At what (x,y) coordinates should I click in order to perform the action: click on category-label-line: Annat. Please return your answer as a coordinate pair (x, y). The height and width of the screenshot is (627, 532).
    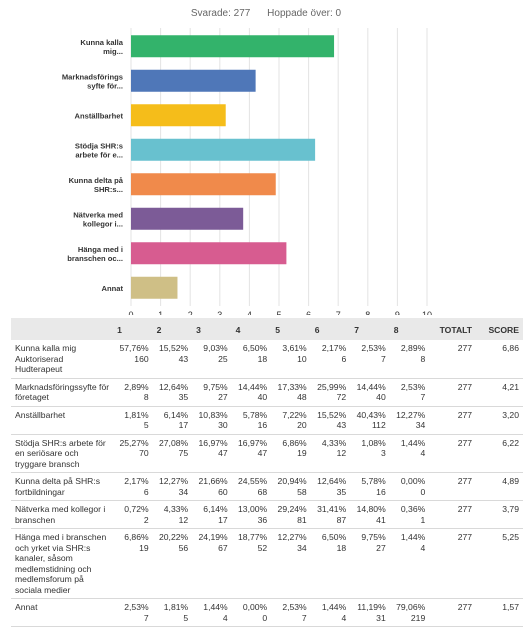
    Looking at the image, I should click on (112, 288).